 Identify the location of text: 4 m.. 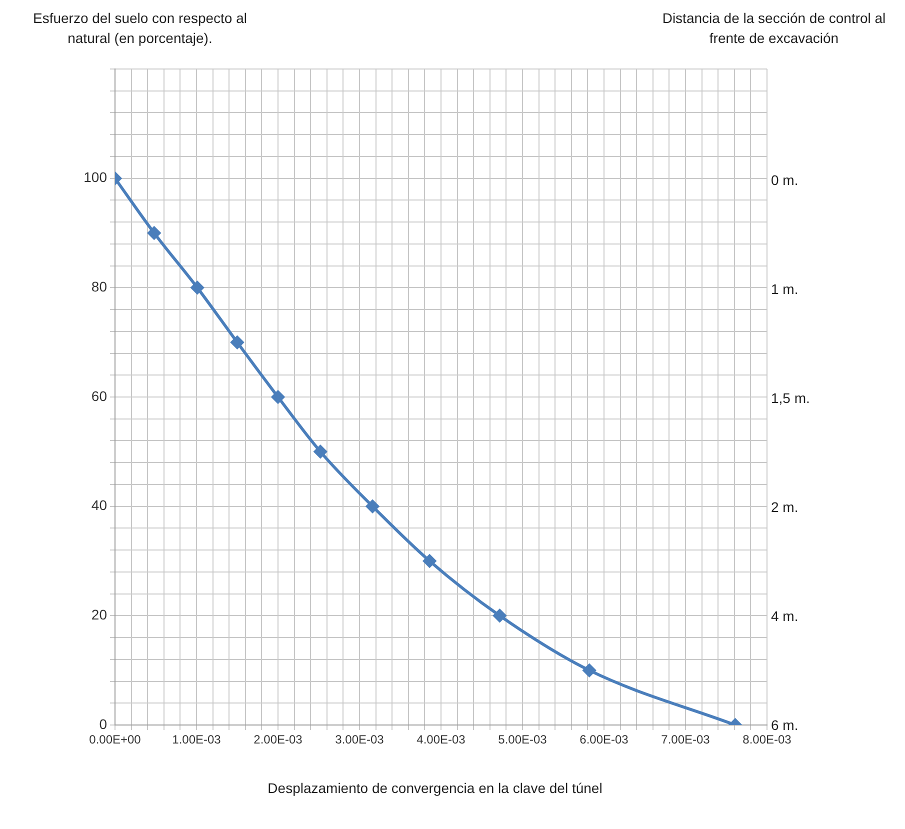
(784, 616).